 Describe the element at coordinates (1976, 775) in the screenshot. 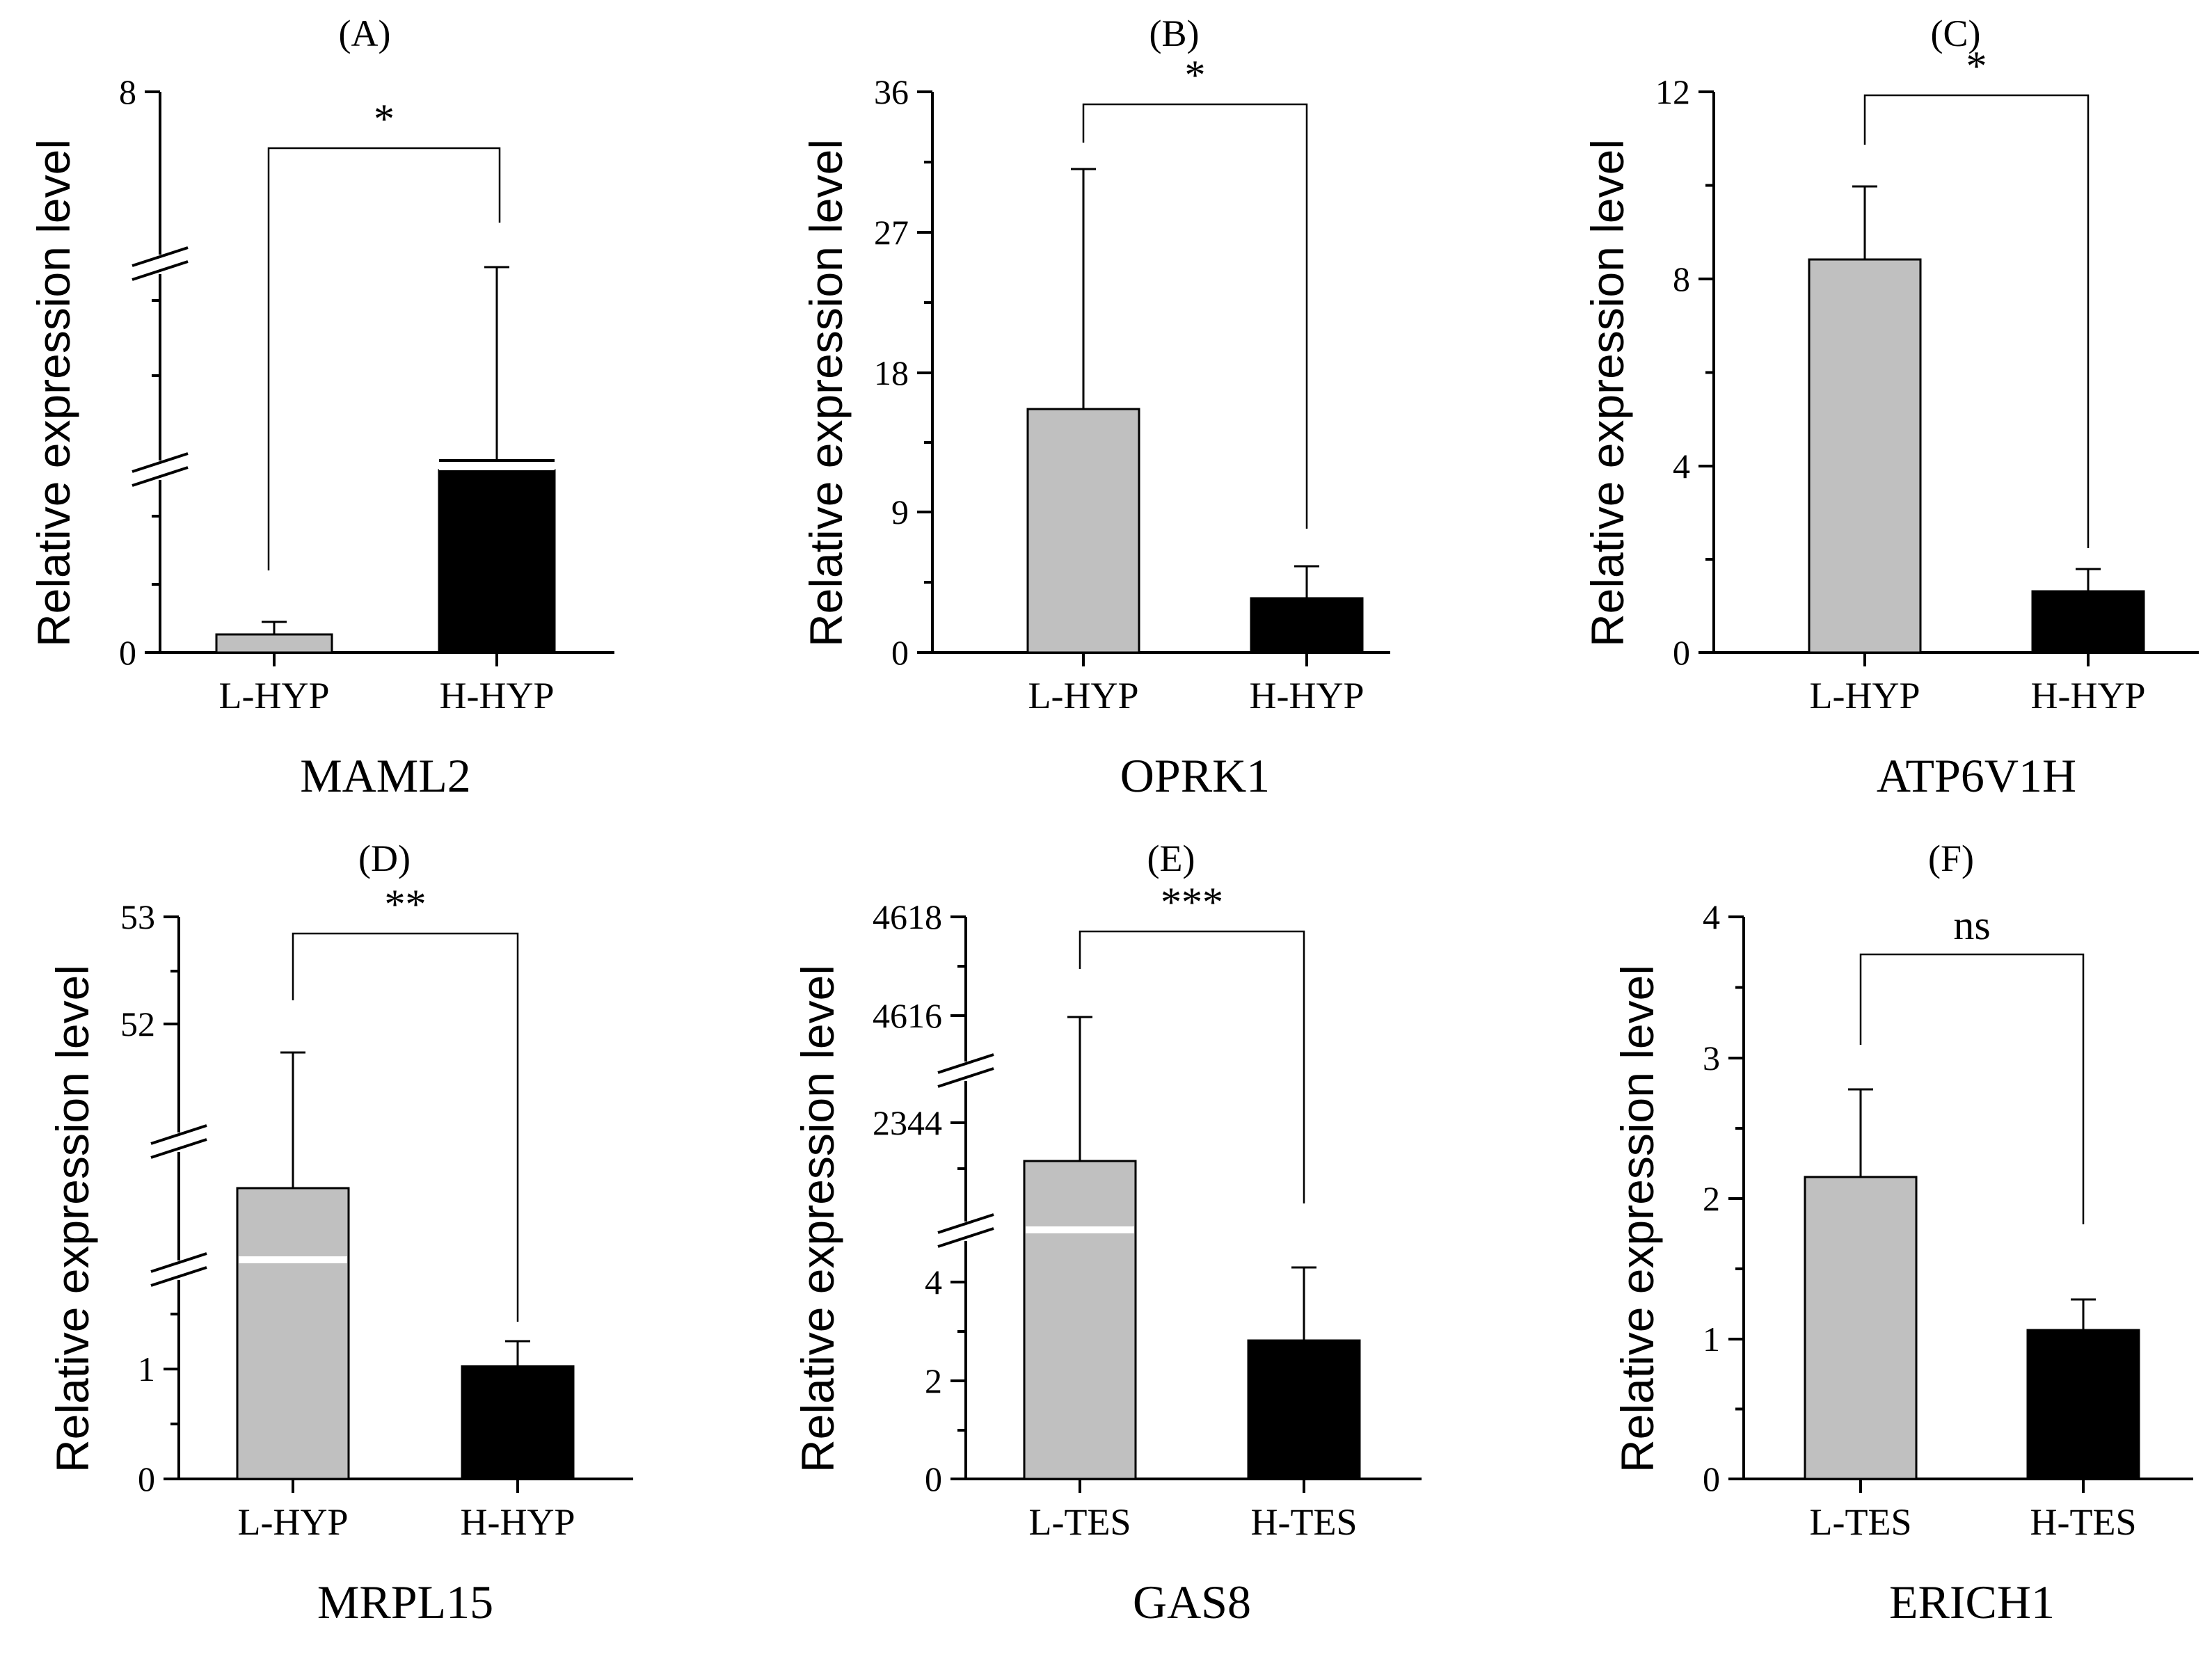

I see `gene-name: ATP6V1H` at that location.